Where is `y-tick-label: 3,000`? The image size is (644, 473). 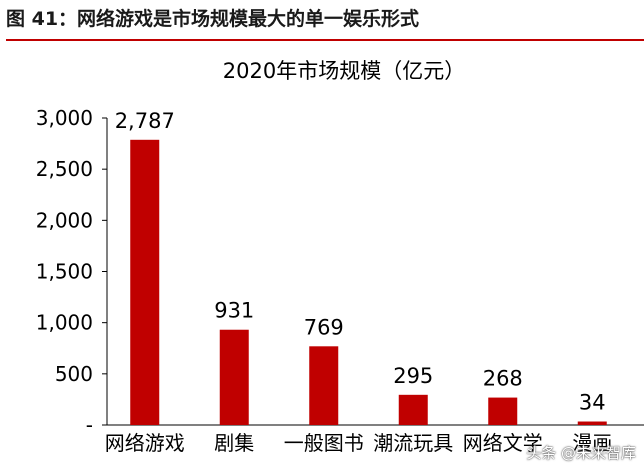 y-tick-label: 3,000 is located at coordinates (64, 118).